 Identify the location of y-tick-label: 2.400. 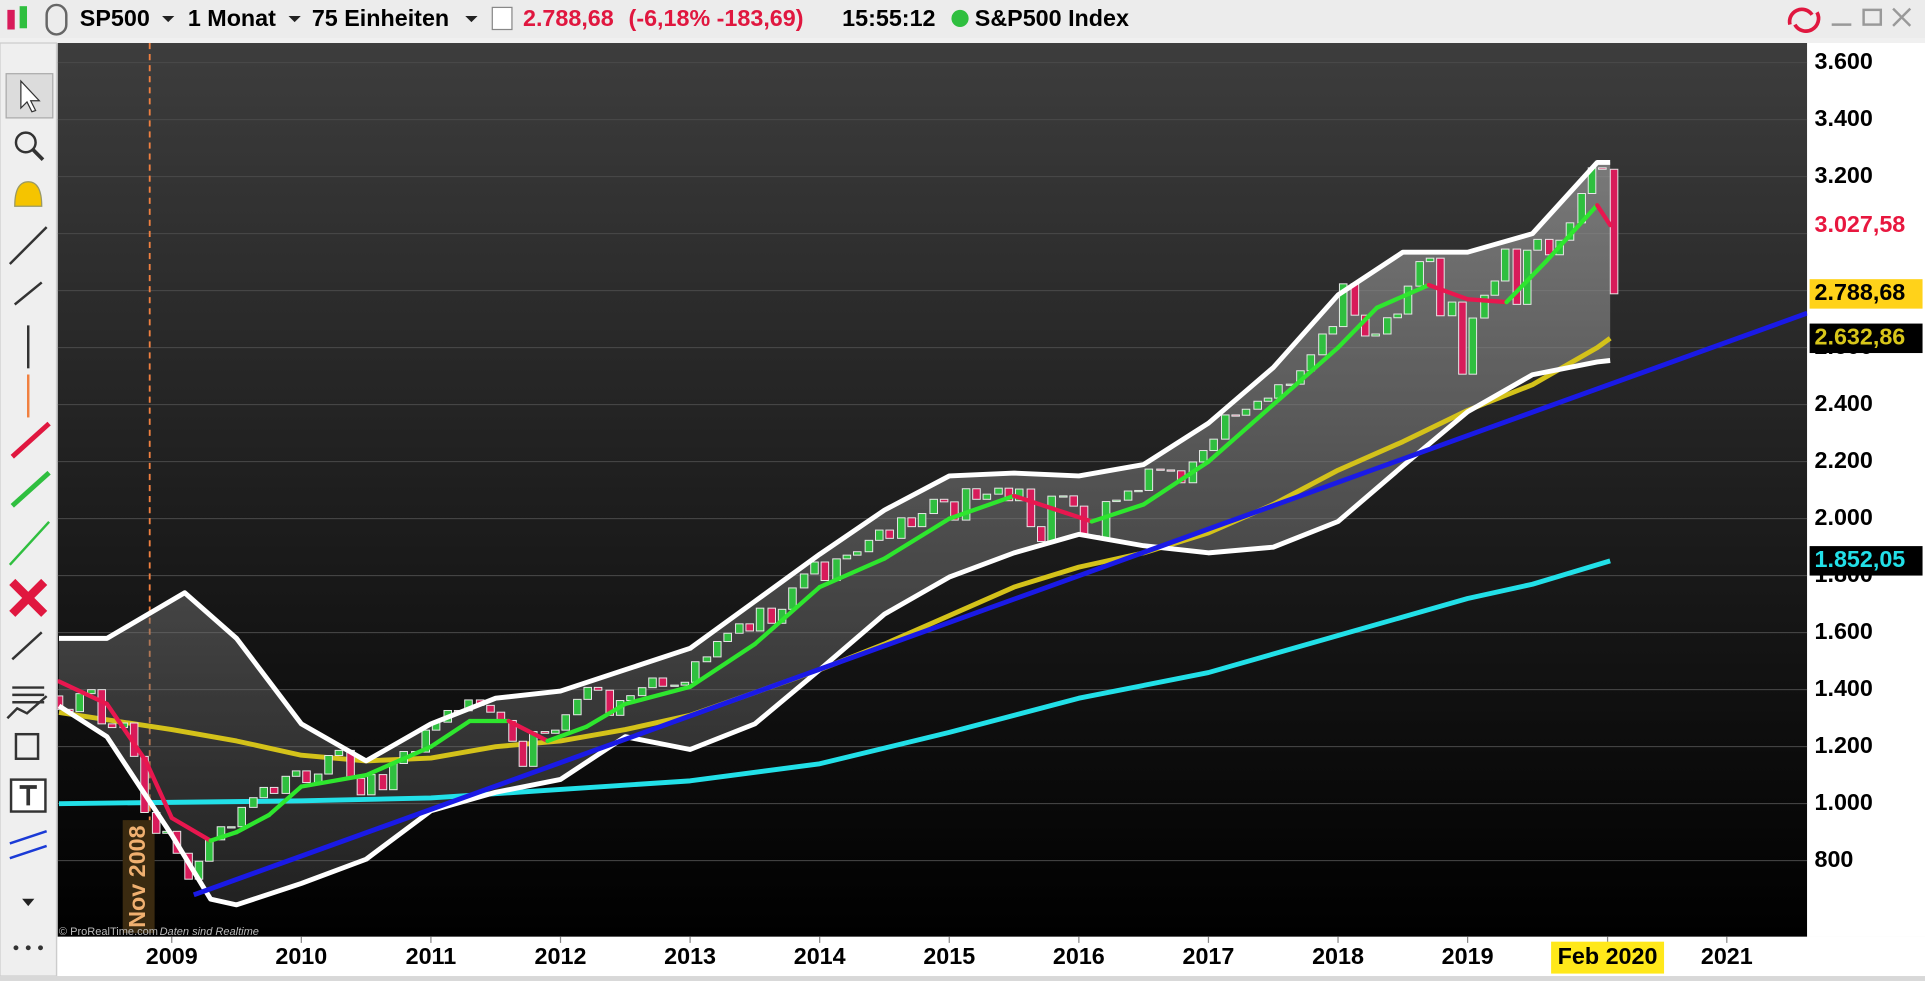
(1844, 403).